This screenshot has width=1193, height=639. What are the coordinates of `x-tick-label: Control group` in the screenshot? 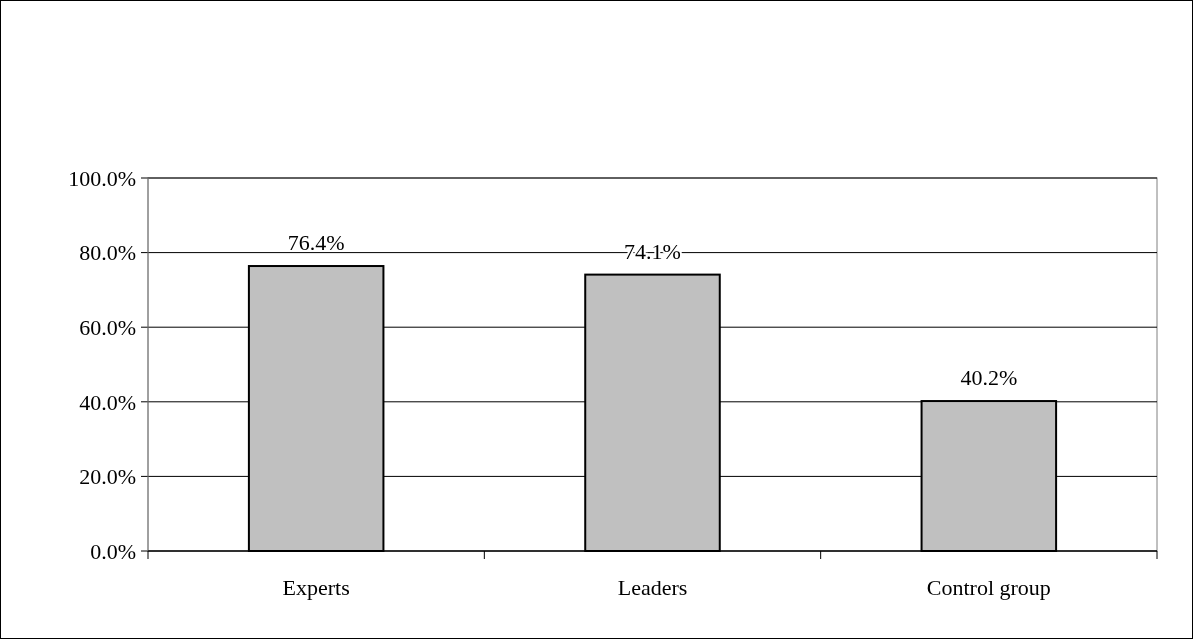 It's located at (988, 587).